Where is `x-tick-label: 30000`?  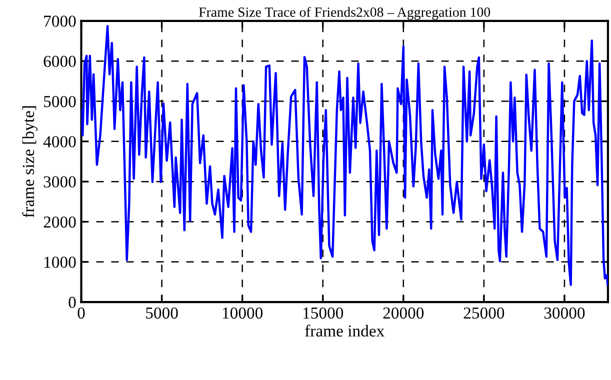 x-tick-label: 30000 is located at coordinates (564, 313).